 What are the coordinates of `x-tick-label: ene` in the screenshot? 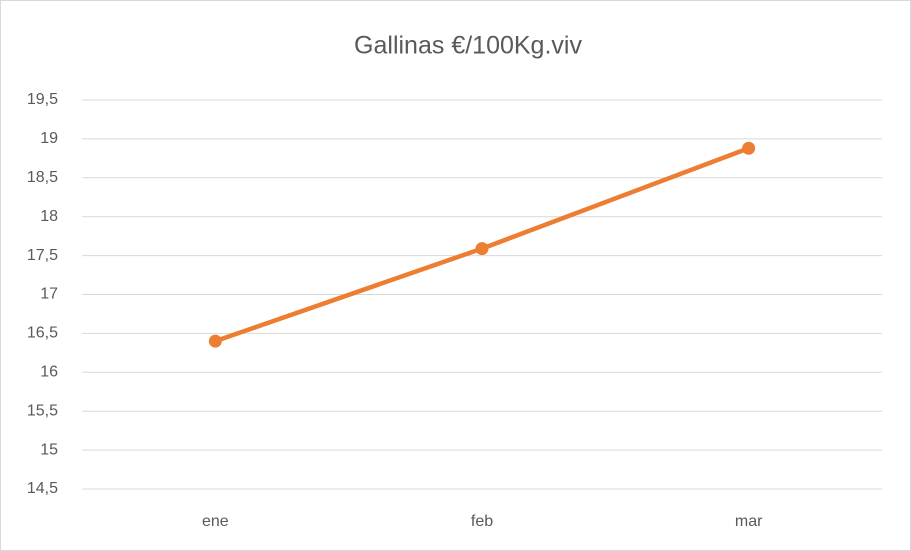 It's located at (215, 521).